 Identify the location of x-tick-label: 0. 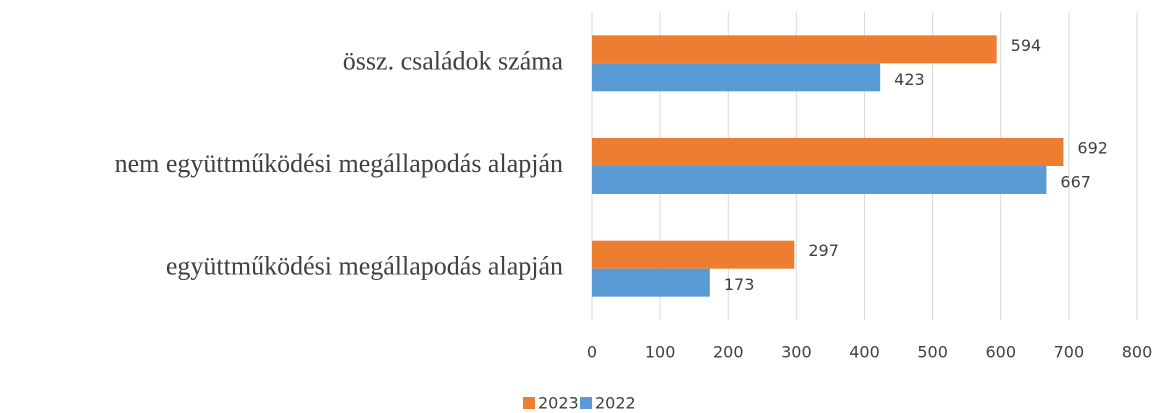
(592, 352).